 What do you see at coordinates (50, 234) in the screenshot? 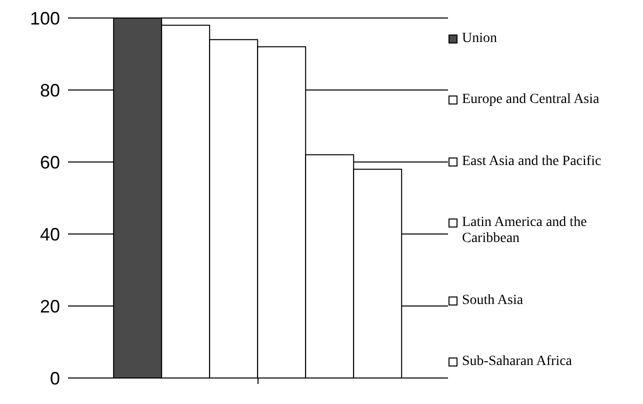
I see `y-tick-label: 40` at bounding box center [50, 234].